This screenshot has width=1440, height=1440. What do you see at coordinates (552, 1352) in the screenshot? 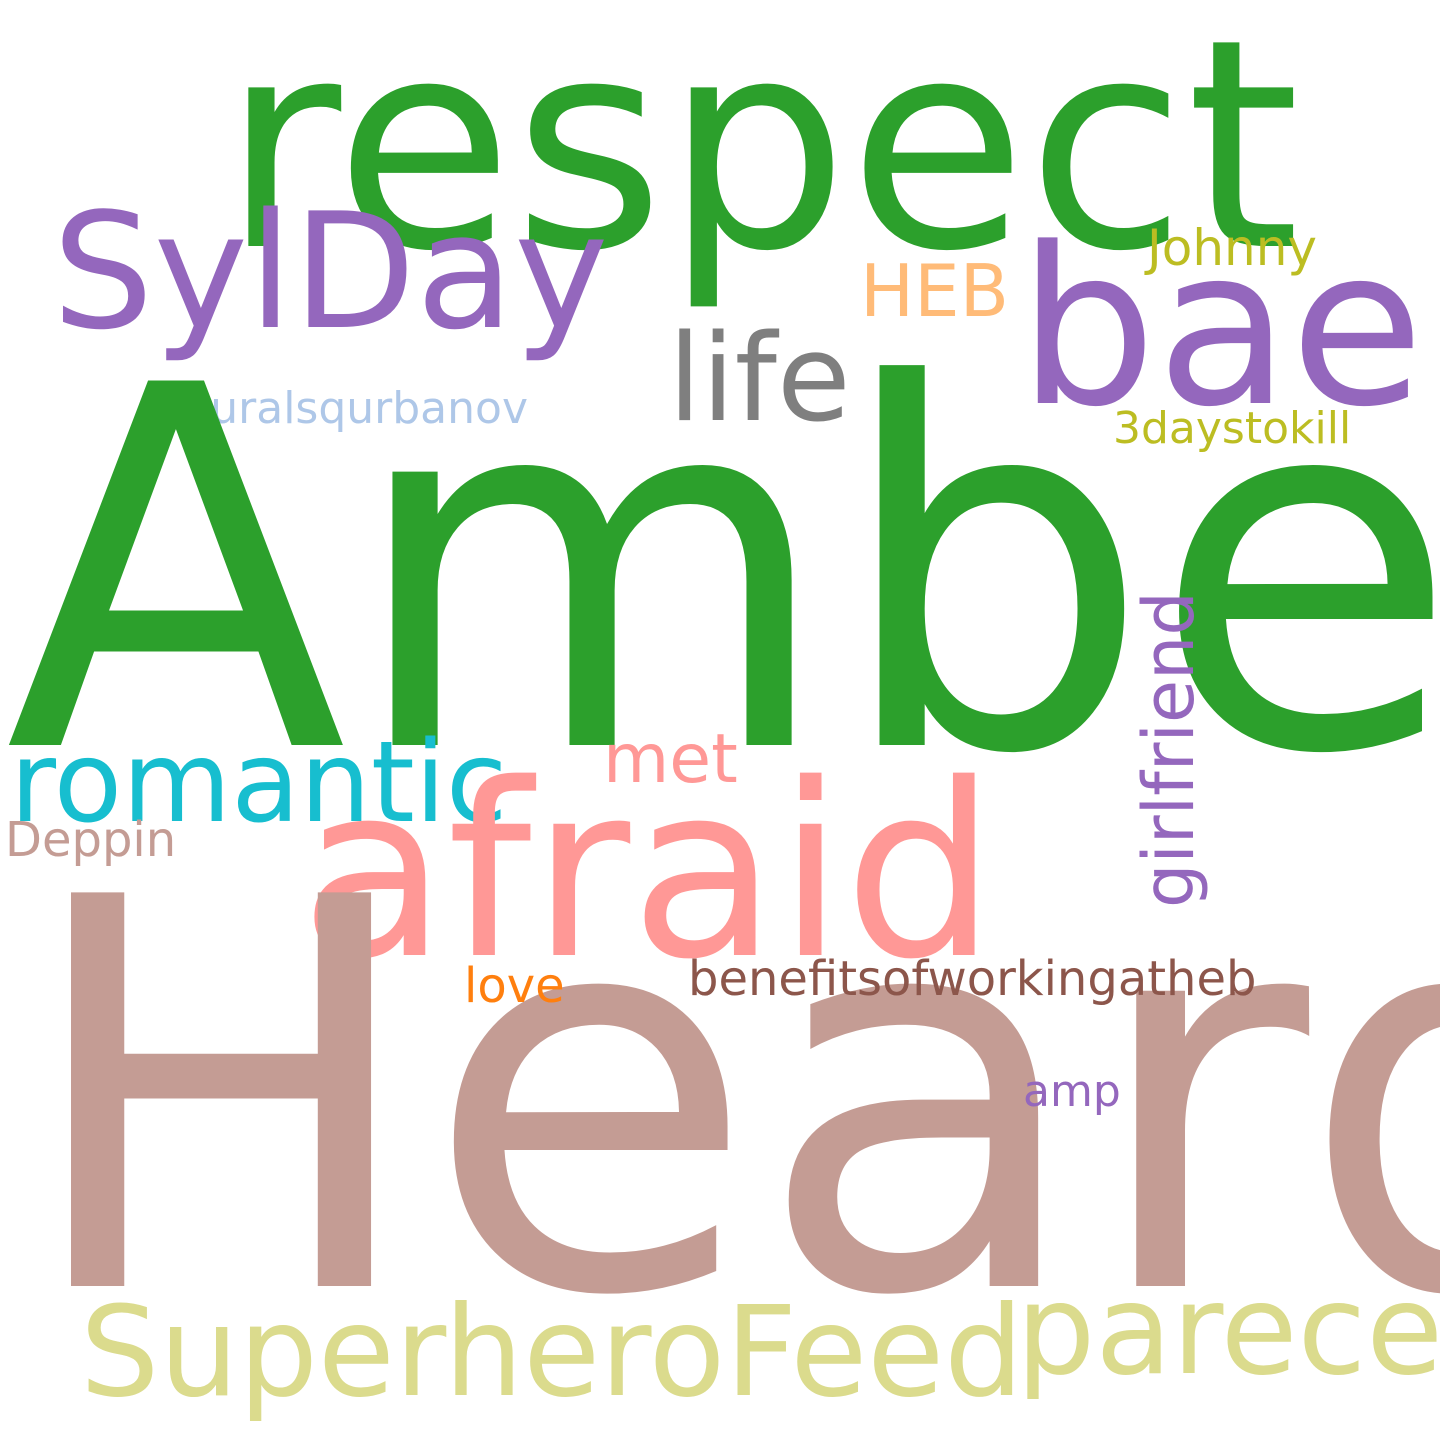
I see `word-superherofeed: SuperheroFeed` at bounding box center [552, 1352].